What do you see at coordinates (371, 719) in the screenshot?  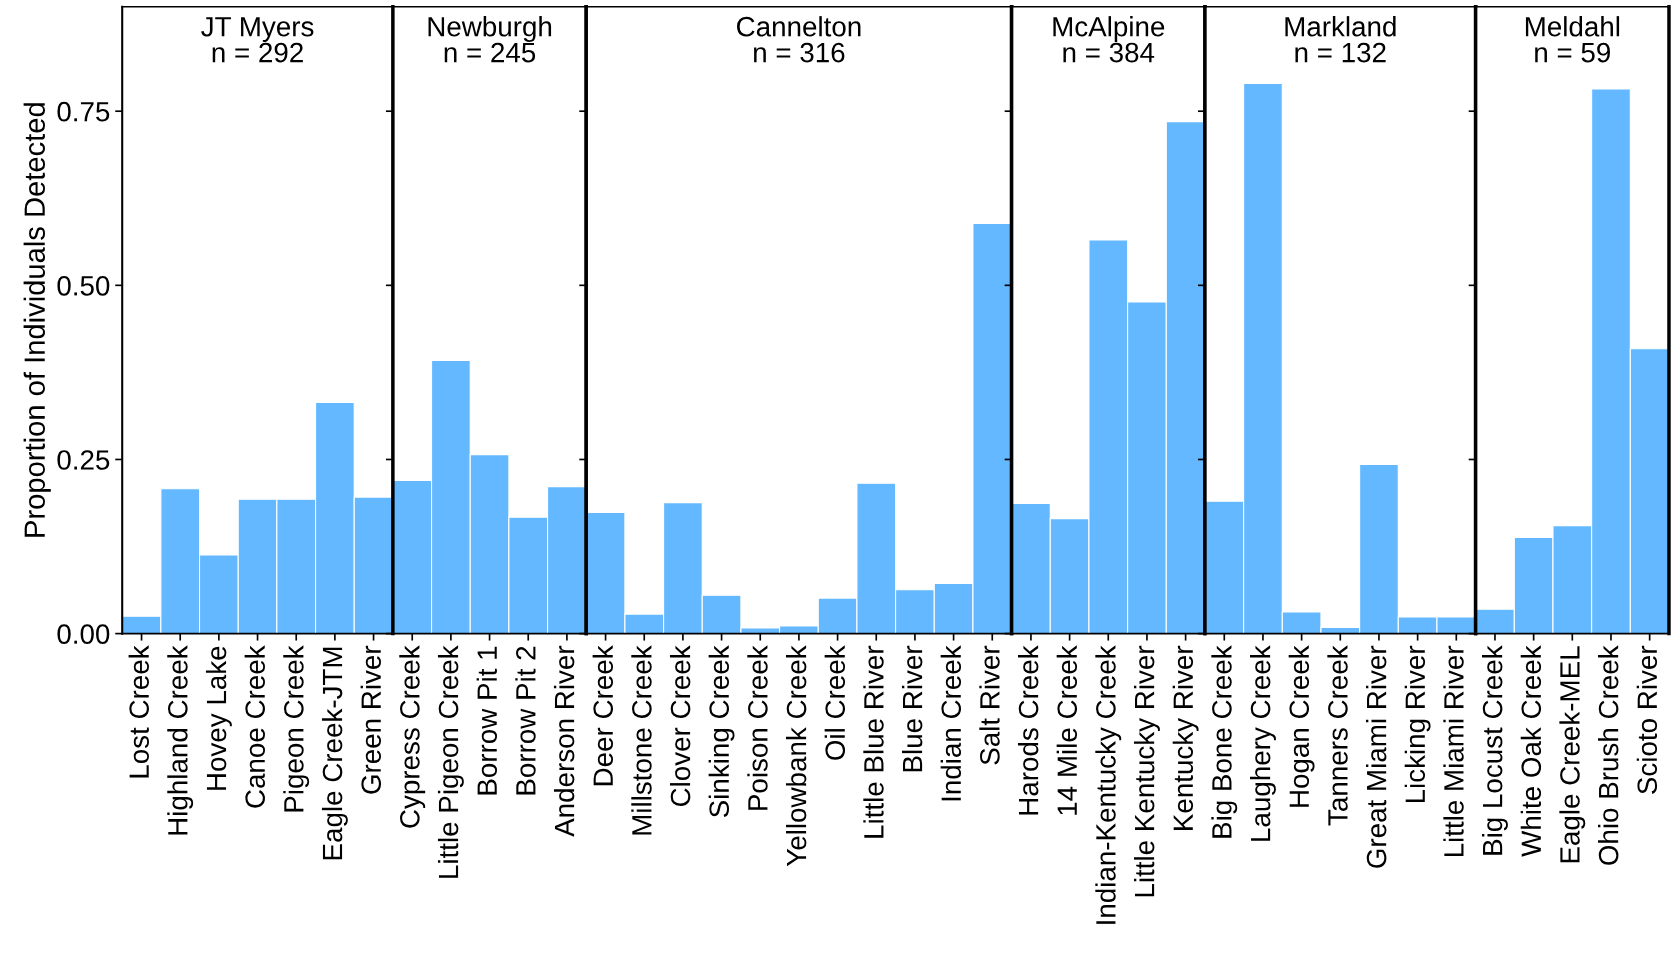 I see `x-tick-label: Green River` at bounding box center [371, 719].